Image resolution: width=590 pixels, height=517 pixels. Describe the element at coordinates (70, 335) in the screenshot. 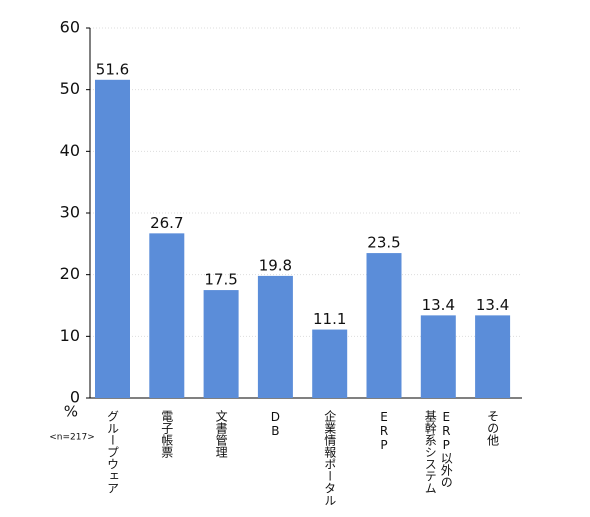

I see `y-tick-label: 10` at that location.